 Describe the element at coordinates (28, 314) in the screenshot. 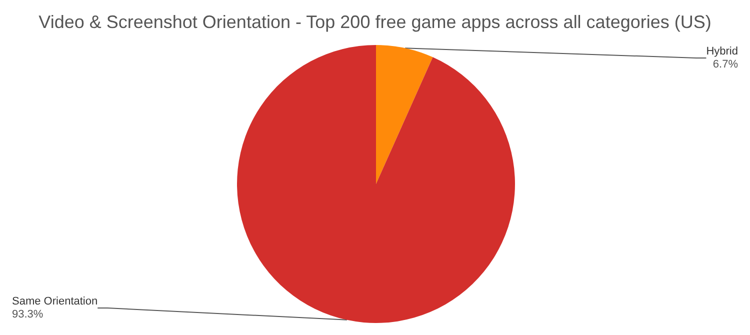

I see `data-label: 93.3%` at that location.